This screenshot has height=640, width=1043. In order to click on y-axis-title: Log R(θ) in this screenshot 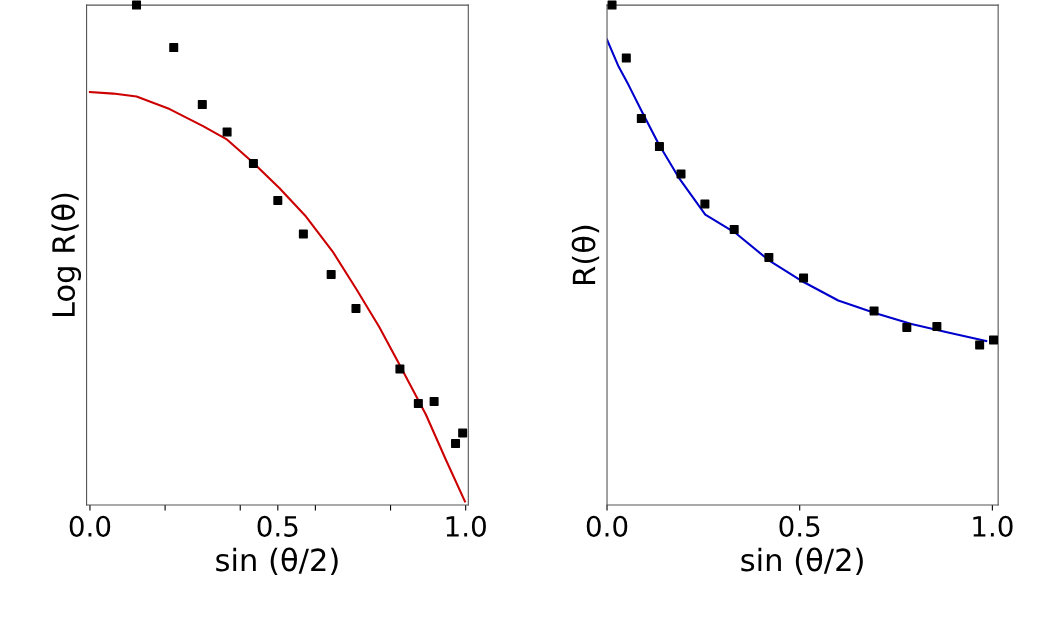, I will do `click(66, 255)`.